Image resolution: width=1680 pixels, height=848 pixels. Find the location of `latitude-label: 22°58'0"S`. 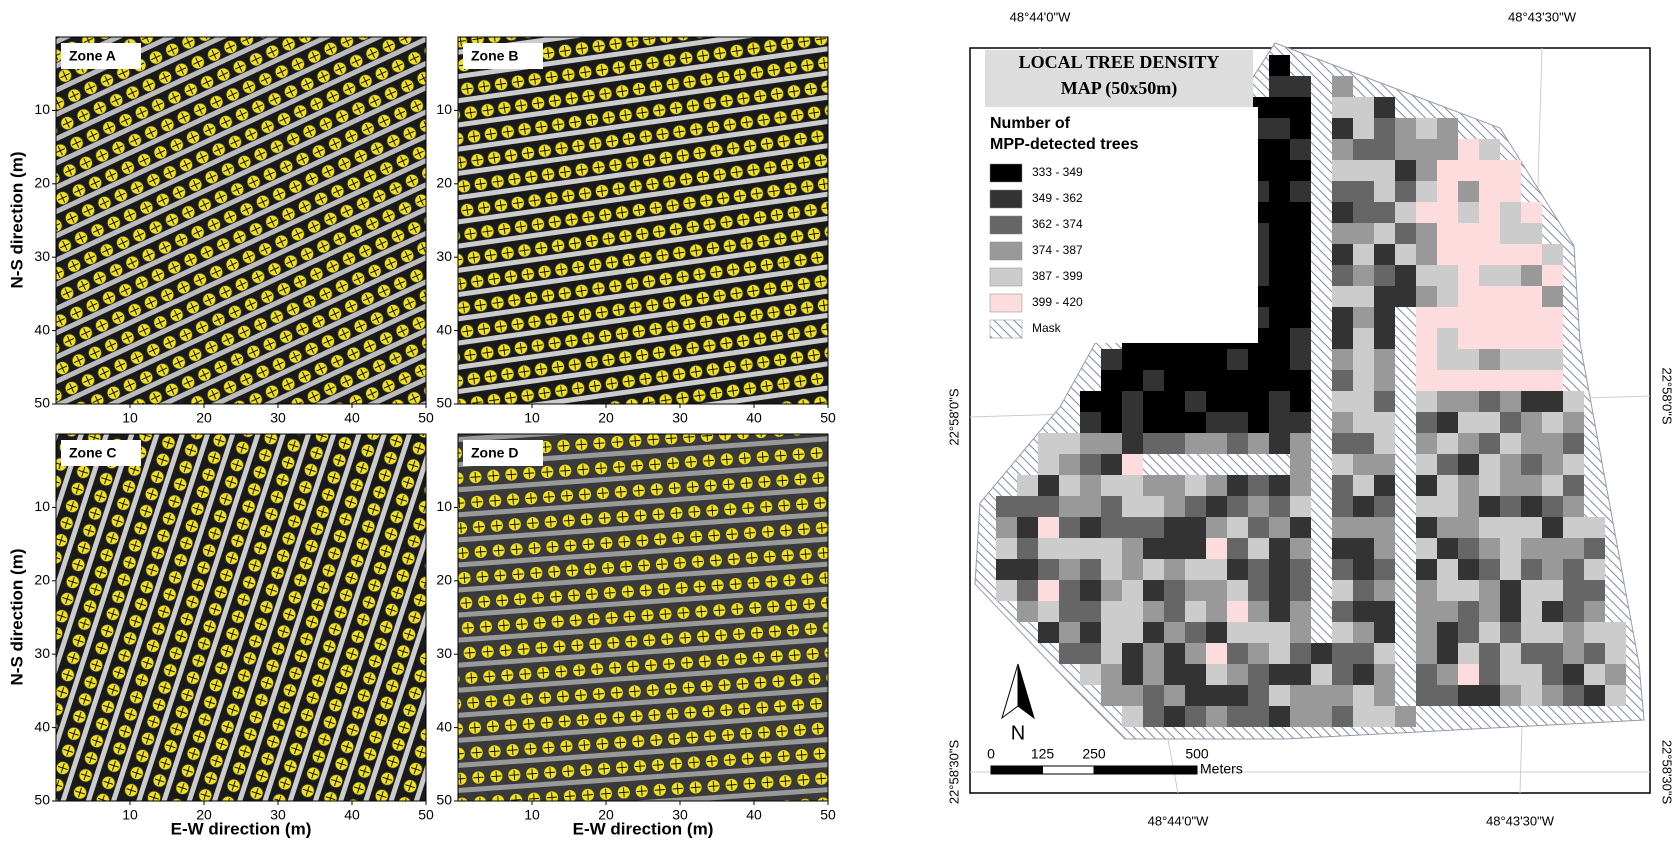

latitude-label: 22°58'0"S is located at coordinates (1667, 395).